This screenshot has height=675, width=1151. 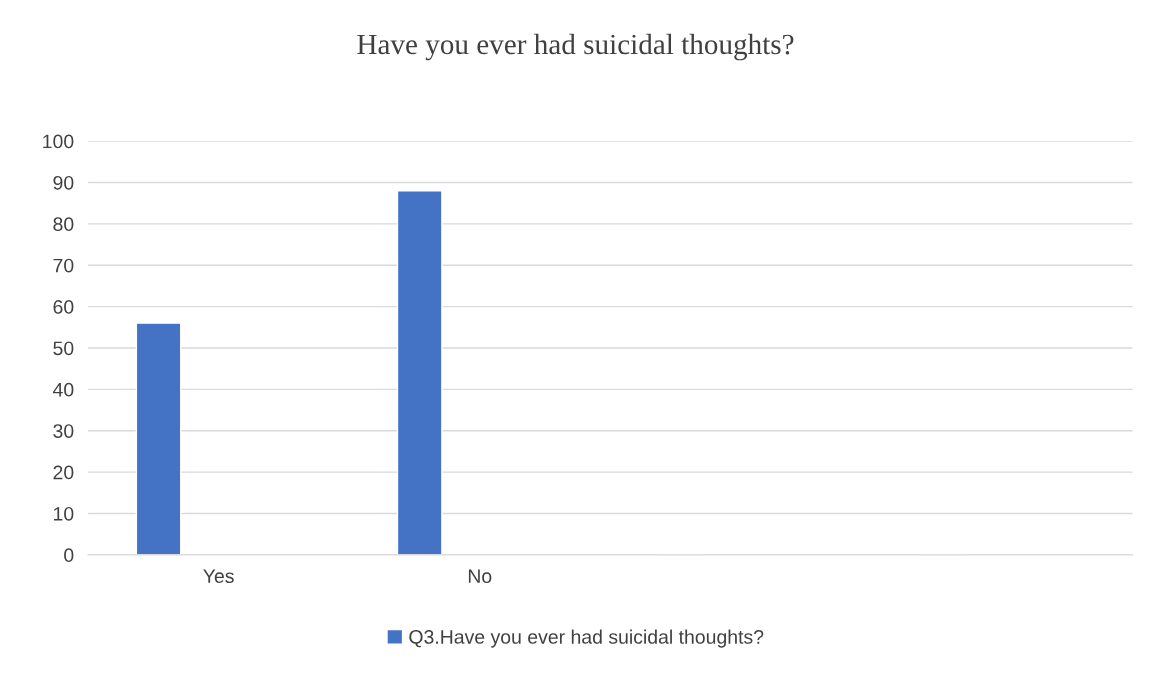 I want to click on x-tick-label: No, so click(x=480, y=576).